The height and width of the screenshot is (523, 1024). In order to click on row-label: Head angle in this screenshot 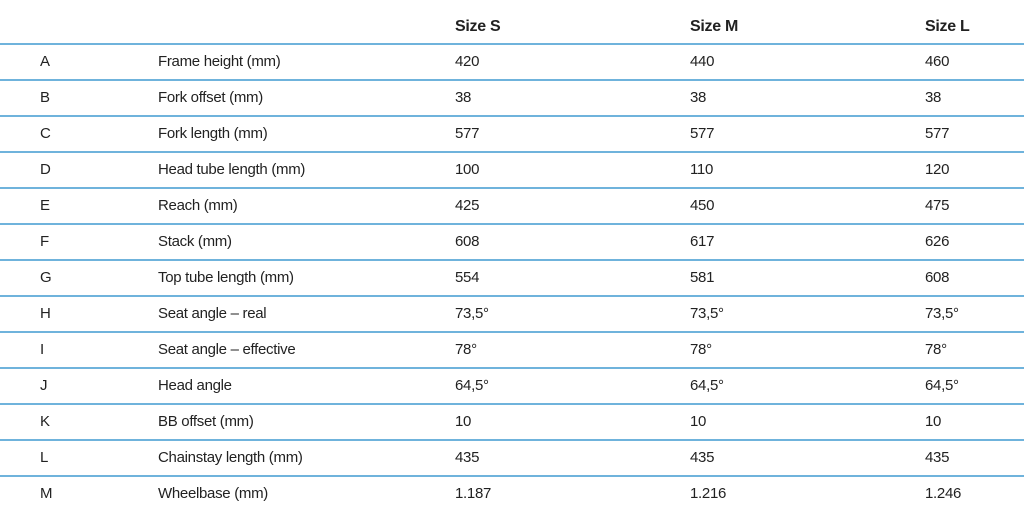, I will do `click(195, 385)`.